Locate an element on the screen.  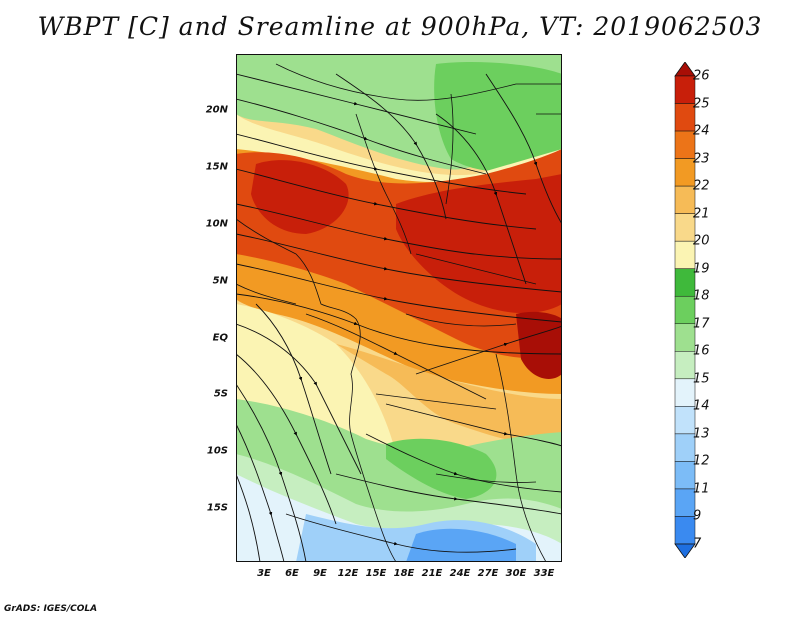
colorbar-label: 23 is located at coordinates (701, 159).